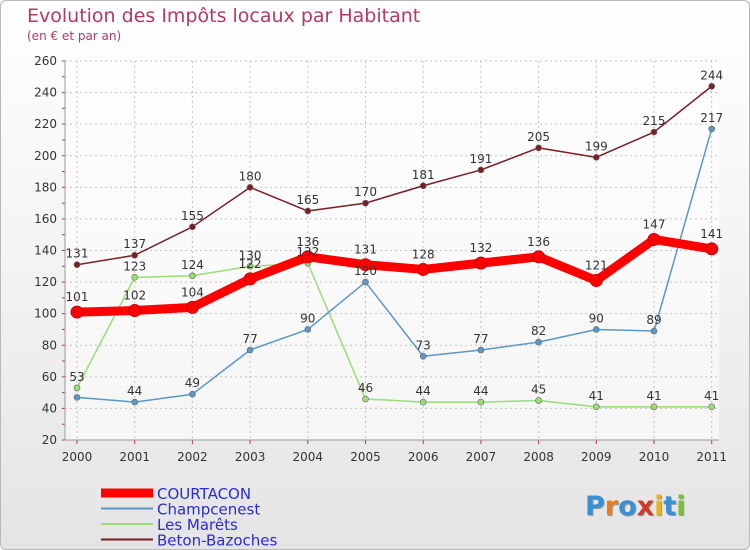  I want to click on legend-label: Champcenest, so click(208, 510).